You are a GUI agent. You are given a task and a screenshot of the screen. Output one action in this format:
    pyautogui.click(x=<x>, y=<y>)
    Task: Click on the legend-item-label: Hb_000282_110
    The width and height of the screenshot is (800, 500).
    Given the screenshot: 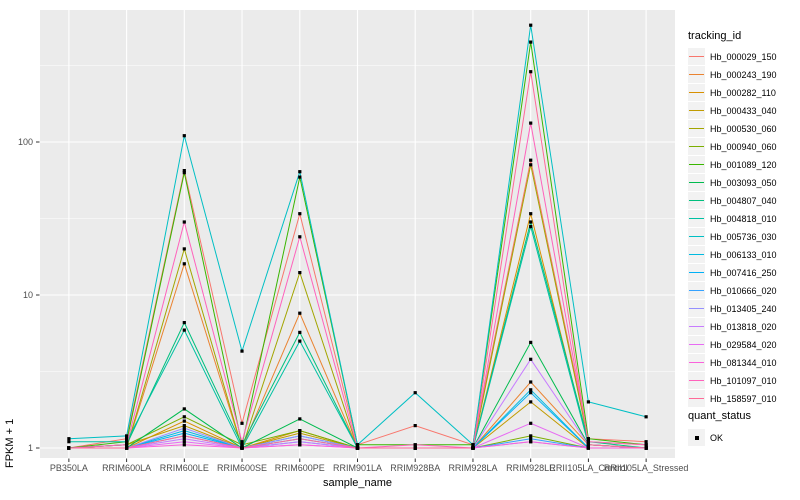 What is the action you would take?
    pyautogui.click(x=743, y=92)
    